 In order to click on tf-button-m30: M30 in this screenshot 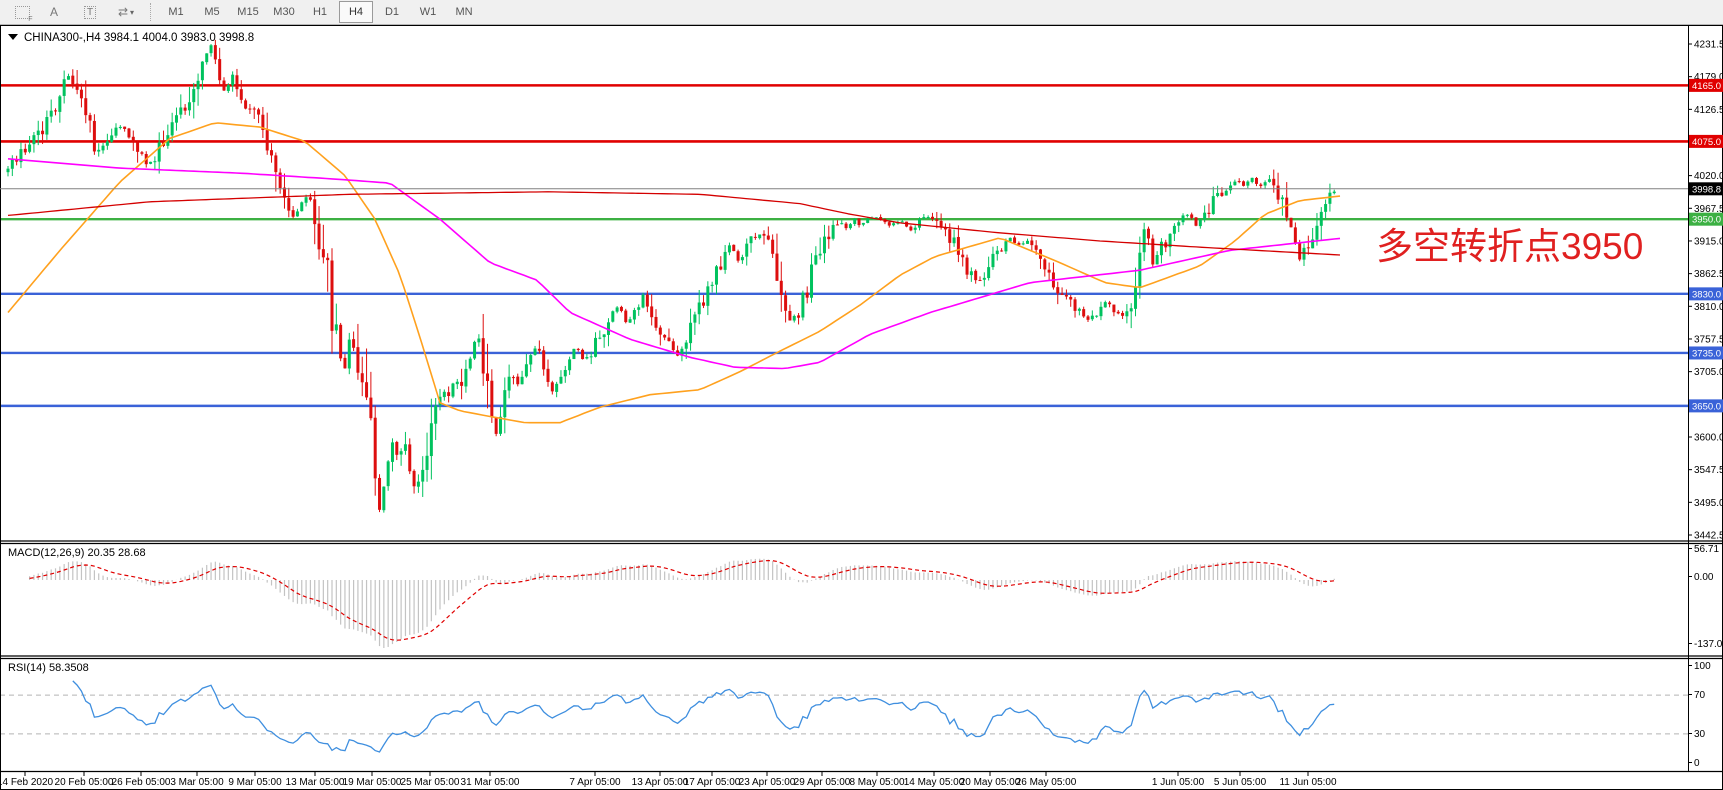, I will do `click(284, 12)`.